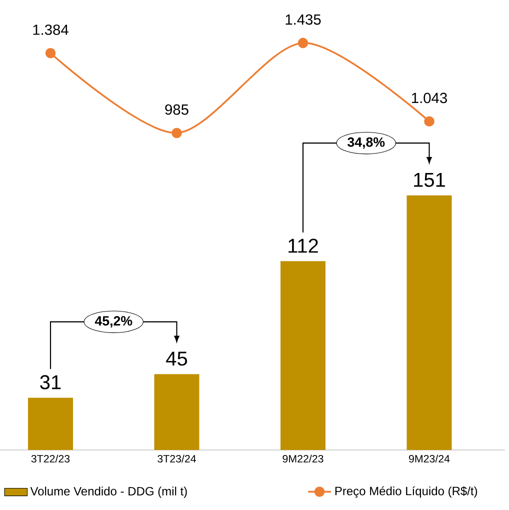 The width and height of the screenshot is (509, 510). I want to click on x-tick-label: 9M22/23, so click(303, 458).